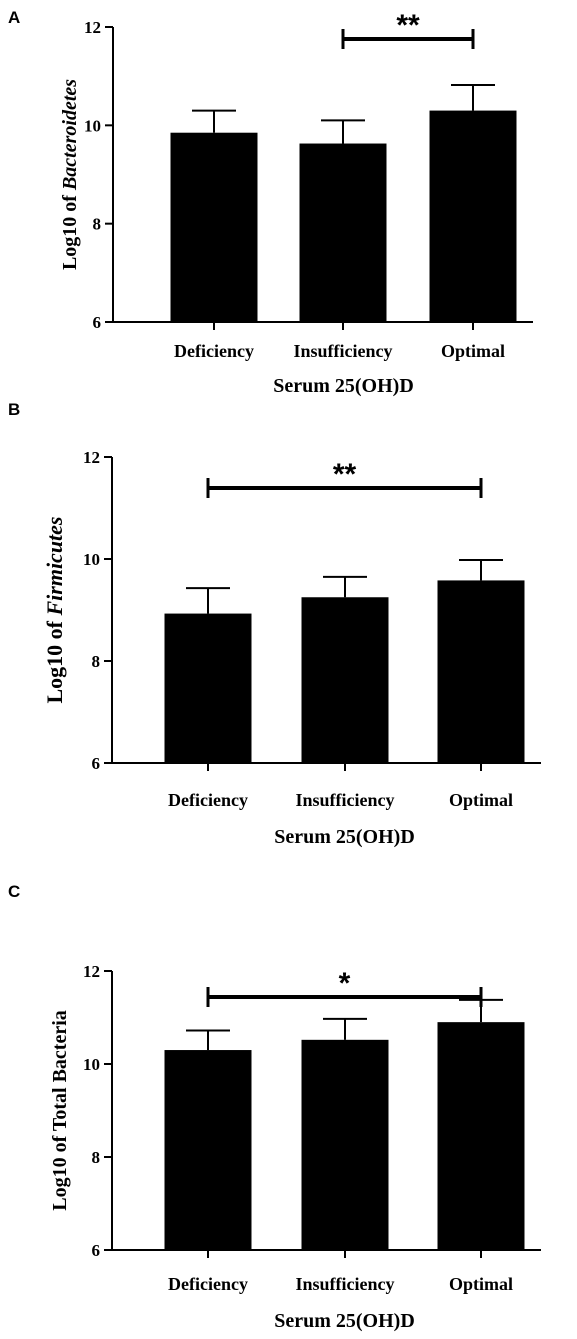 The width and height of the screenshot is (577, 1339). I want to click on y-axis-label: Log10 of Bacteroidetes, so click(70, 174).